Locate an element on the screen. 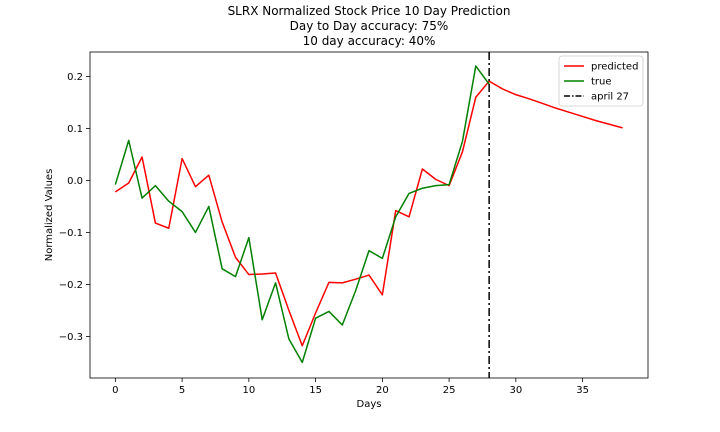 Image resolution: width=720 pixels, height=432 pixels. legend-label: predicted is located at coordinates (614, 67).